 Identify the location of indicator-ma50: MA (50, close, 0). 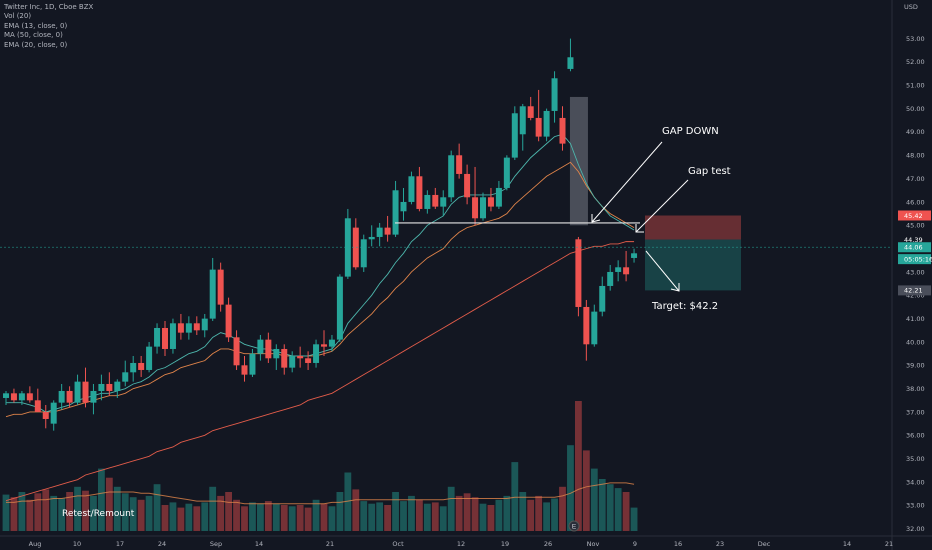
(33, 35).